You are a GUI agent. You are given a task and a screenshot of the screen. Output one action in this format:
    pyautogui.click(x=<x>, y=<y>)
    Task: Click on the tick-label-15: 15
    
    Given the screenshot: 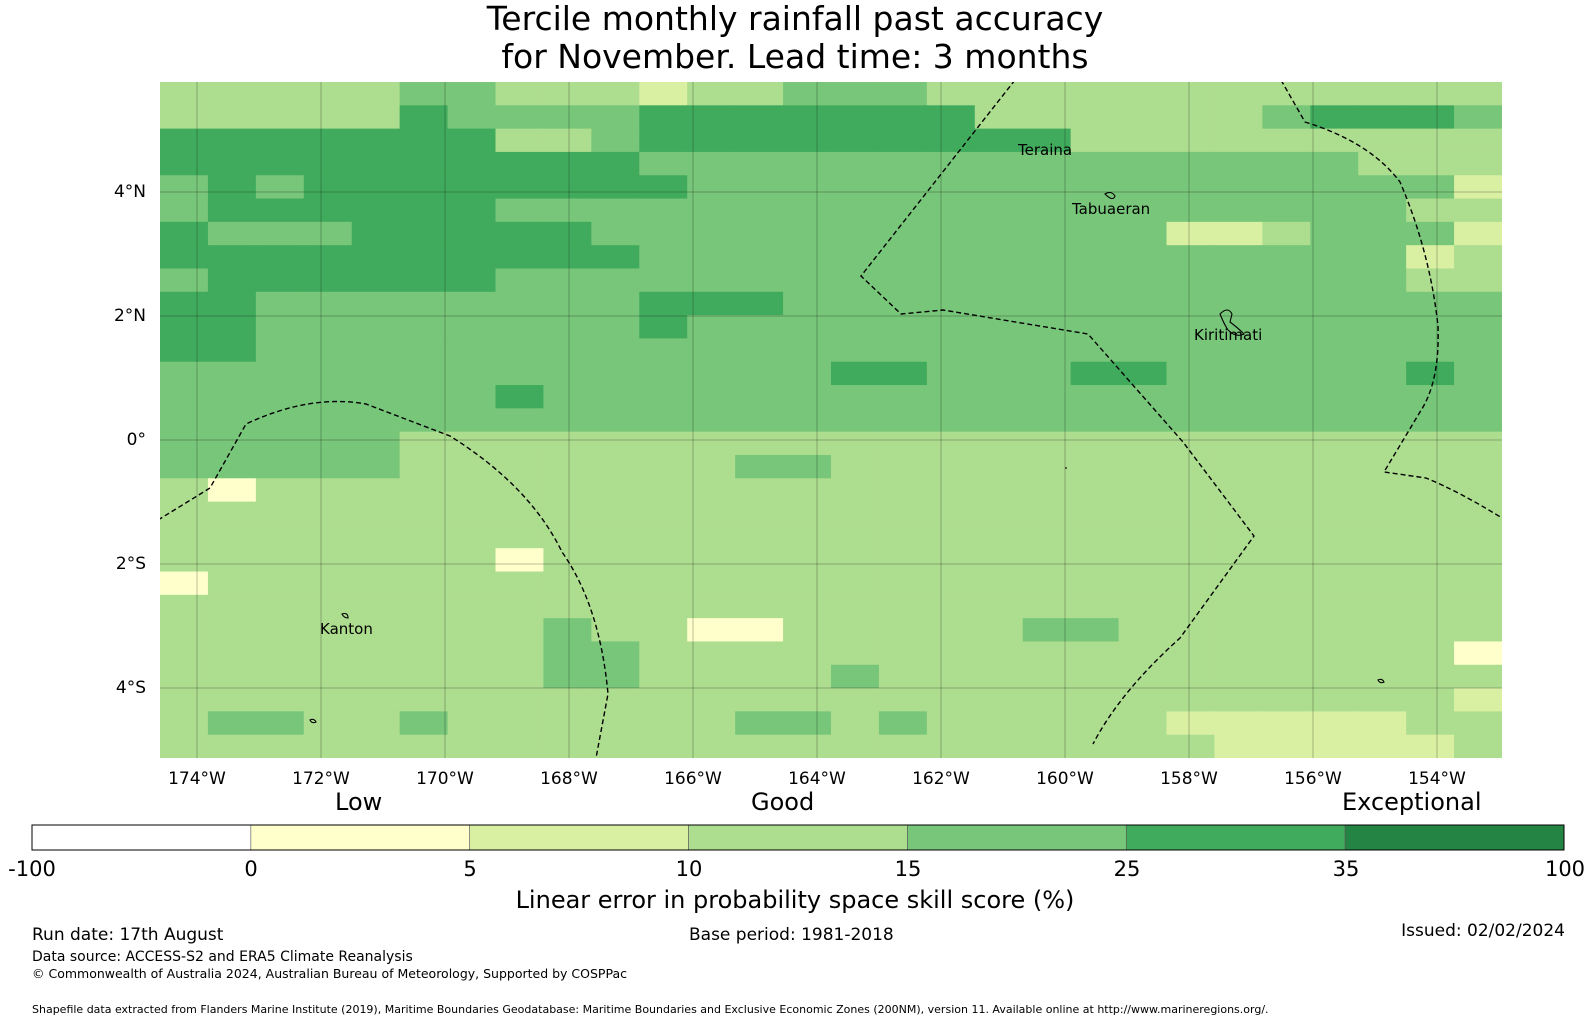 What is the action you would take?
    pyautogui.click(x=908, y=869)
    